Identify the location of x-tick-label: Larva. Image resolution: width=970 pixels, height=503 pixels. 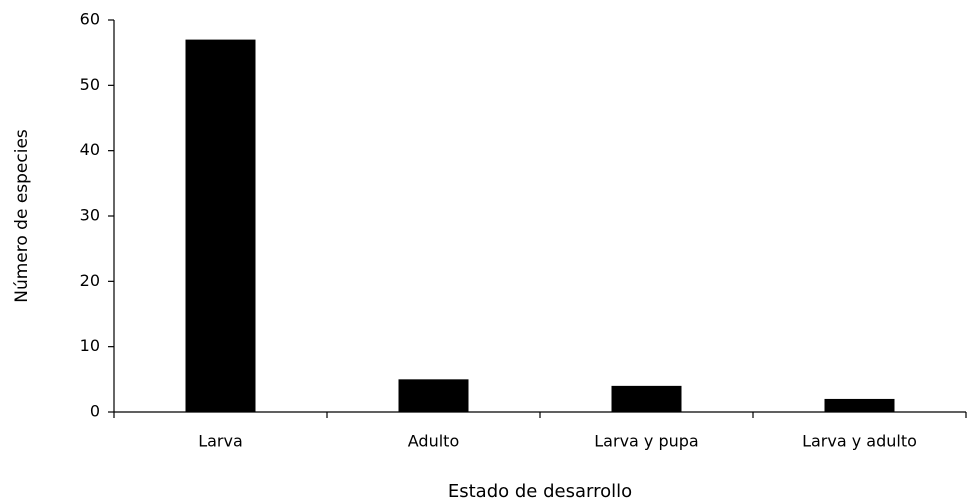
(220, 441).